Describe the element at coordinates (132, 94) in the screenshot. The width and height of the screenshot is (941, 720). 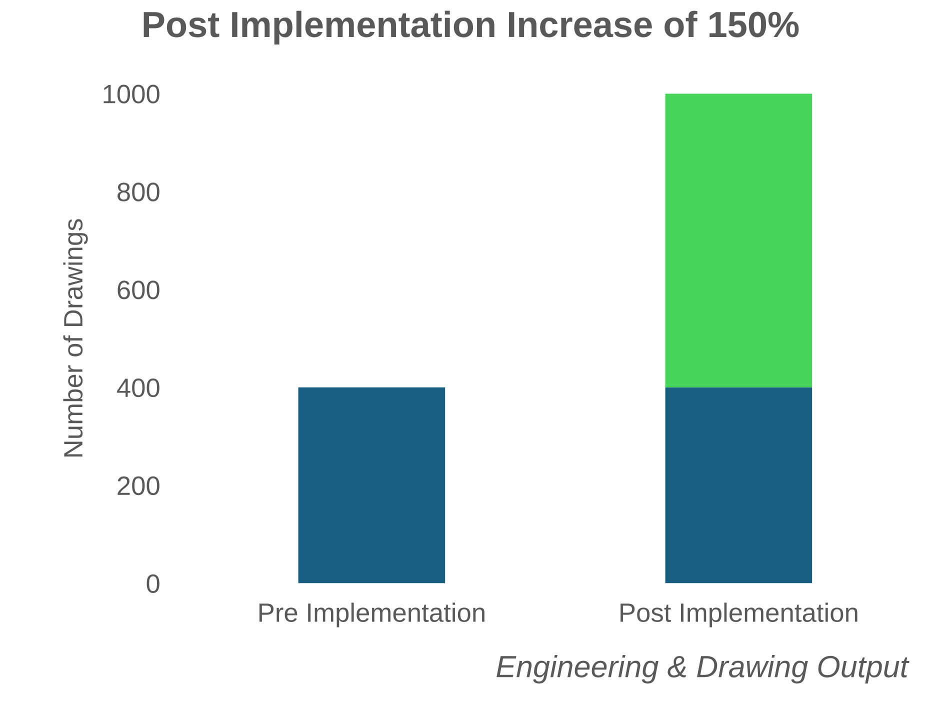
I see `y-tick-label: 1000` at that location.